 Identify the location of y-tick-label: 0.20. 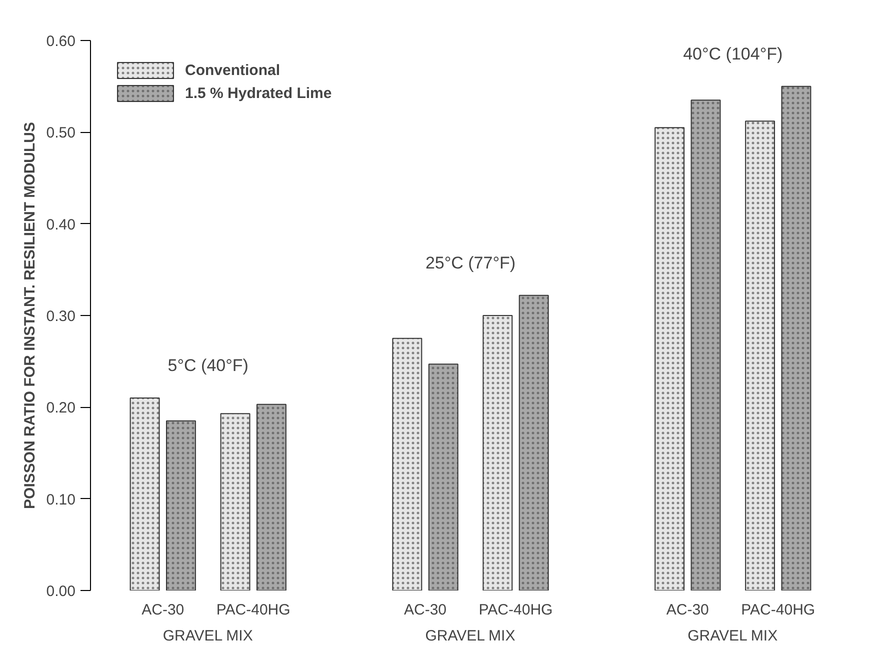
(61, 408).